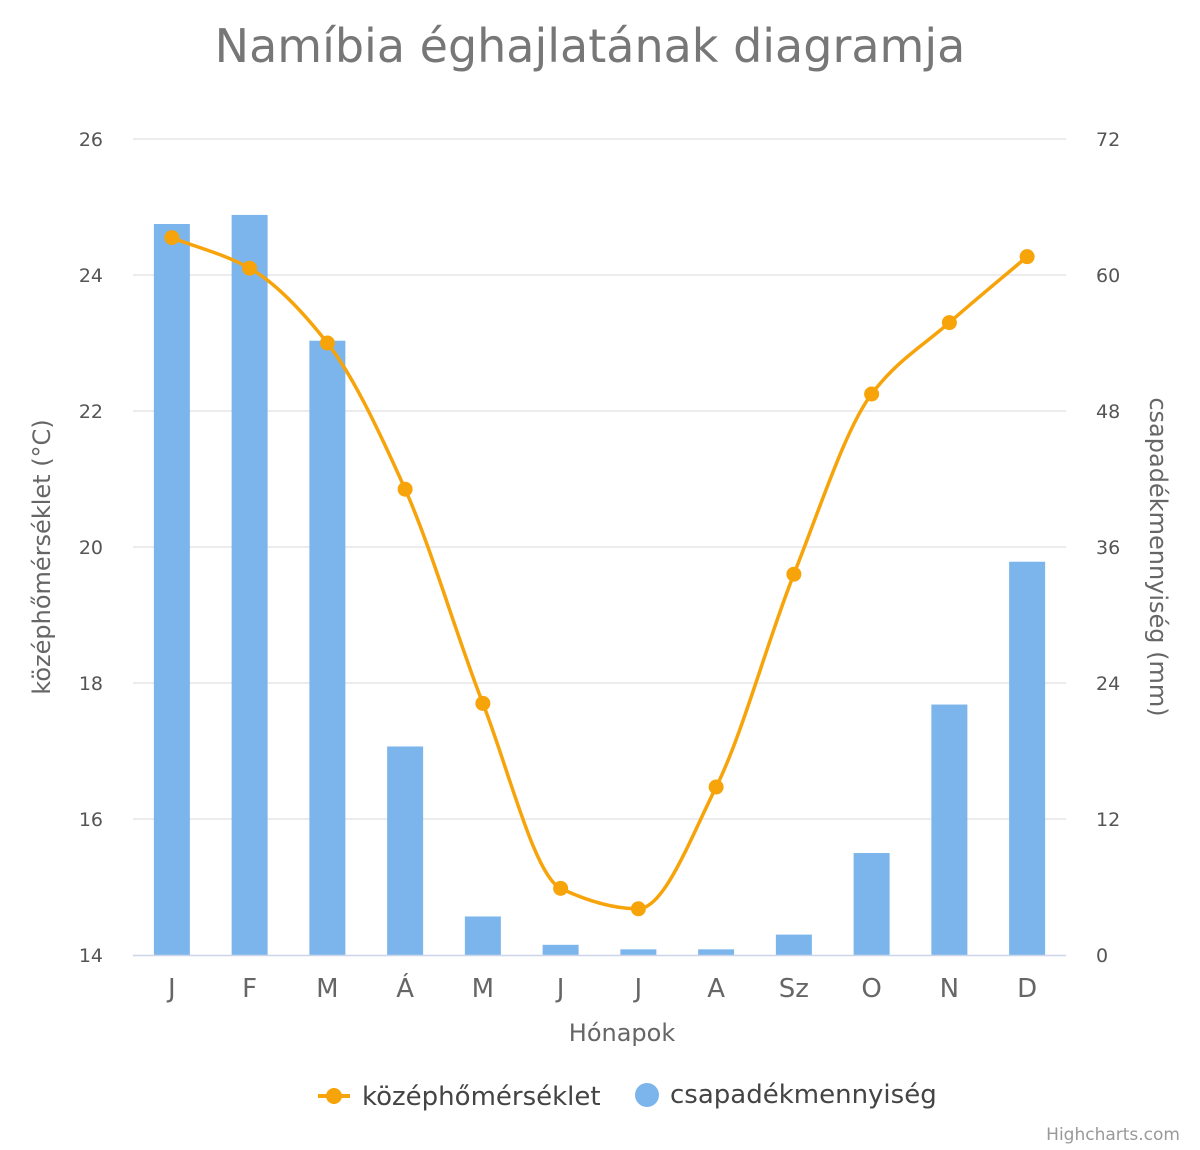 Image resolution: width=1200 pixels, height=1150 pixels. I want to click on left-y-tick-label: 24, so click(91, 276).